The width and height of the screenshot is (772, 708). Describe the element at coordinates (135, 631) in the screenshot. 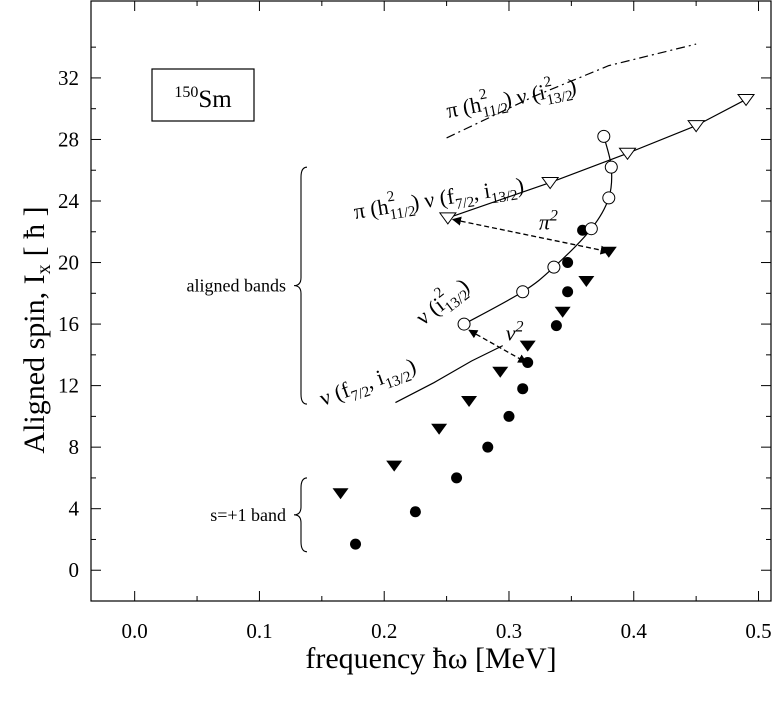

I see `x-tick-label: 0.0` at that location.